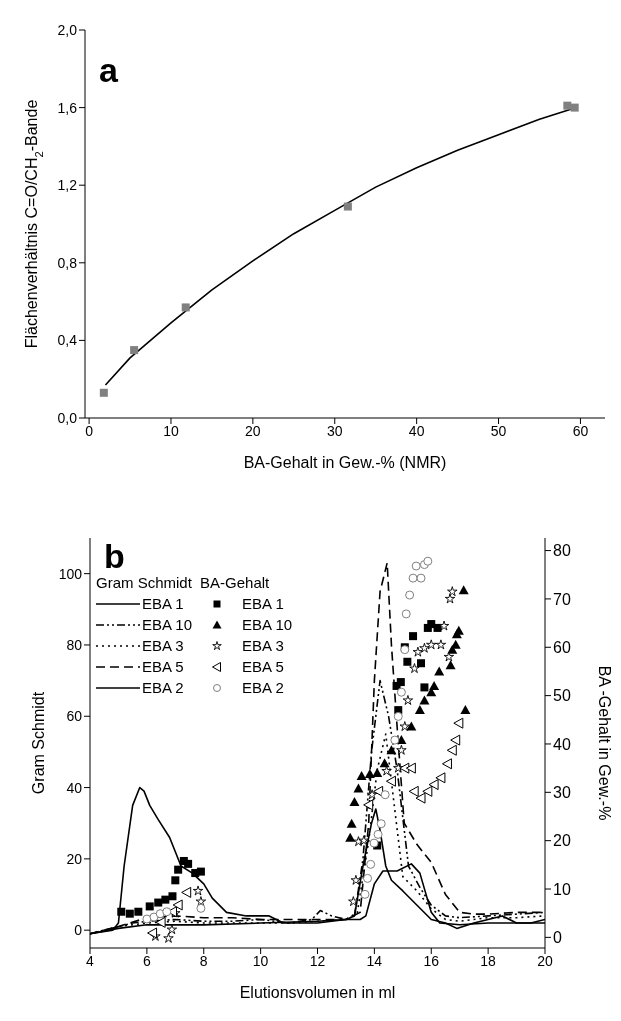 The width and height of the screenshot is (621, 1021). I want to click on x-axis-title: Elutionsvolumen in ml, so click(317, 992).